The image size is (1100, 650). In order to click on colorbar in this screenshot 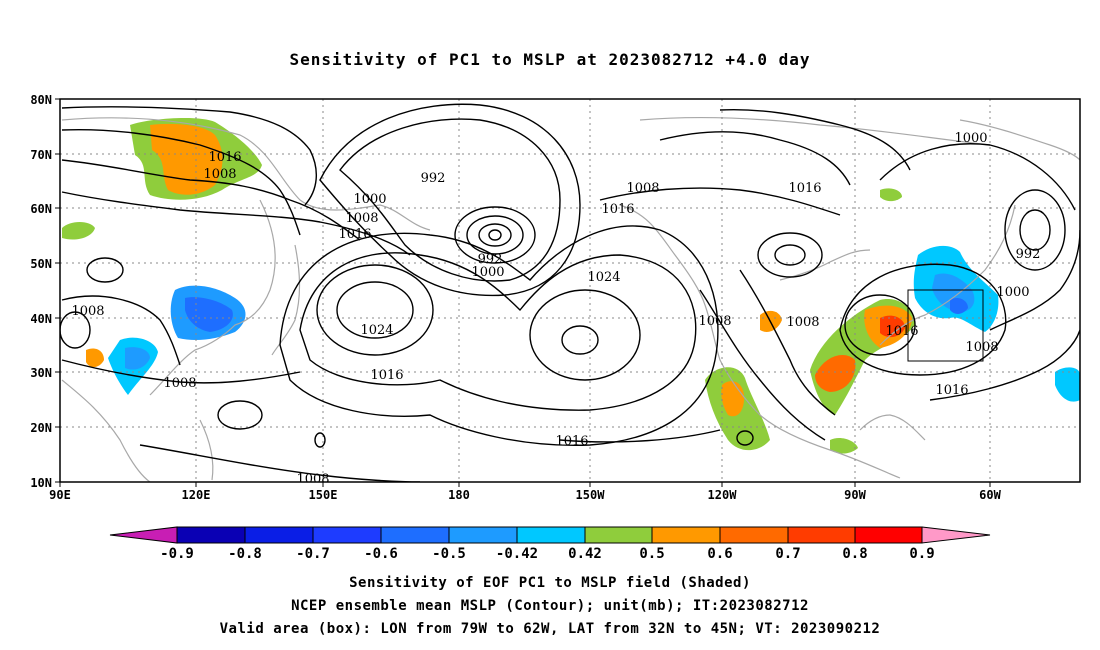, I will do `click(550, 535)`.